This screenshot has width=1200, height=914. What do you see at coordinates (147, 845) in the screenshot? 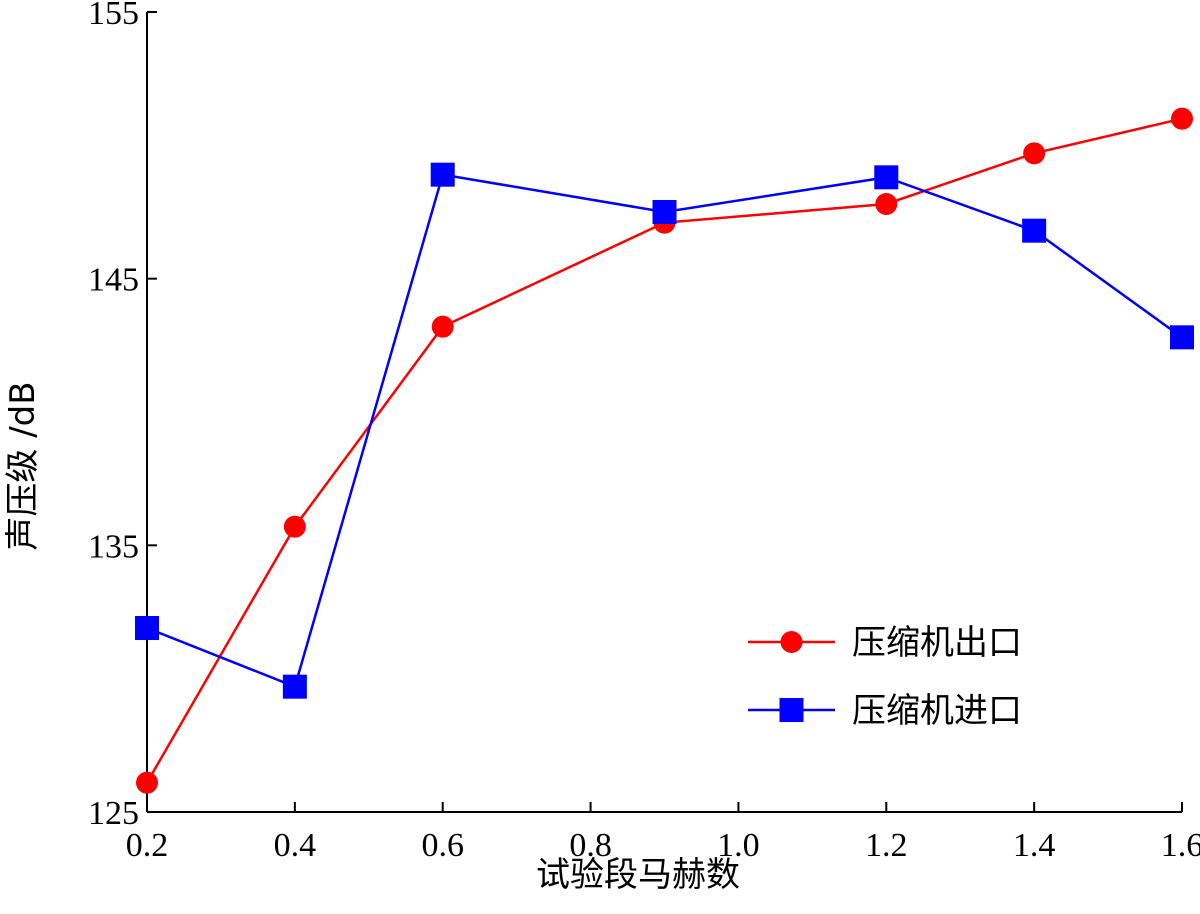
I see `x-tick-label: 0.2` at bounding box center [147, 845].